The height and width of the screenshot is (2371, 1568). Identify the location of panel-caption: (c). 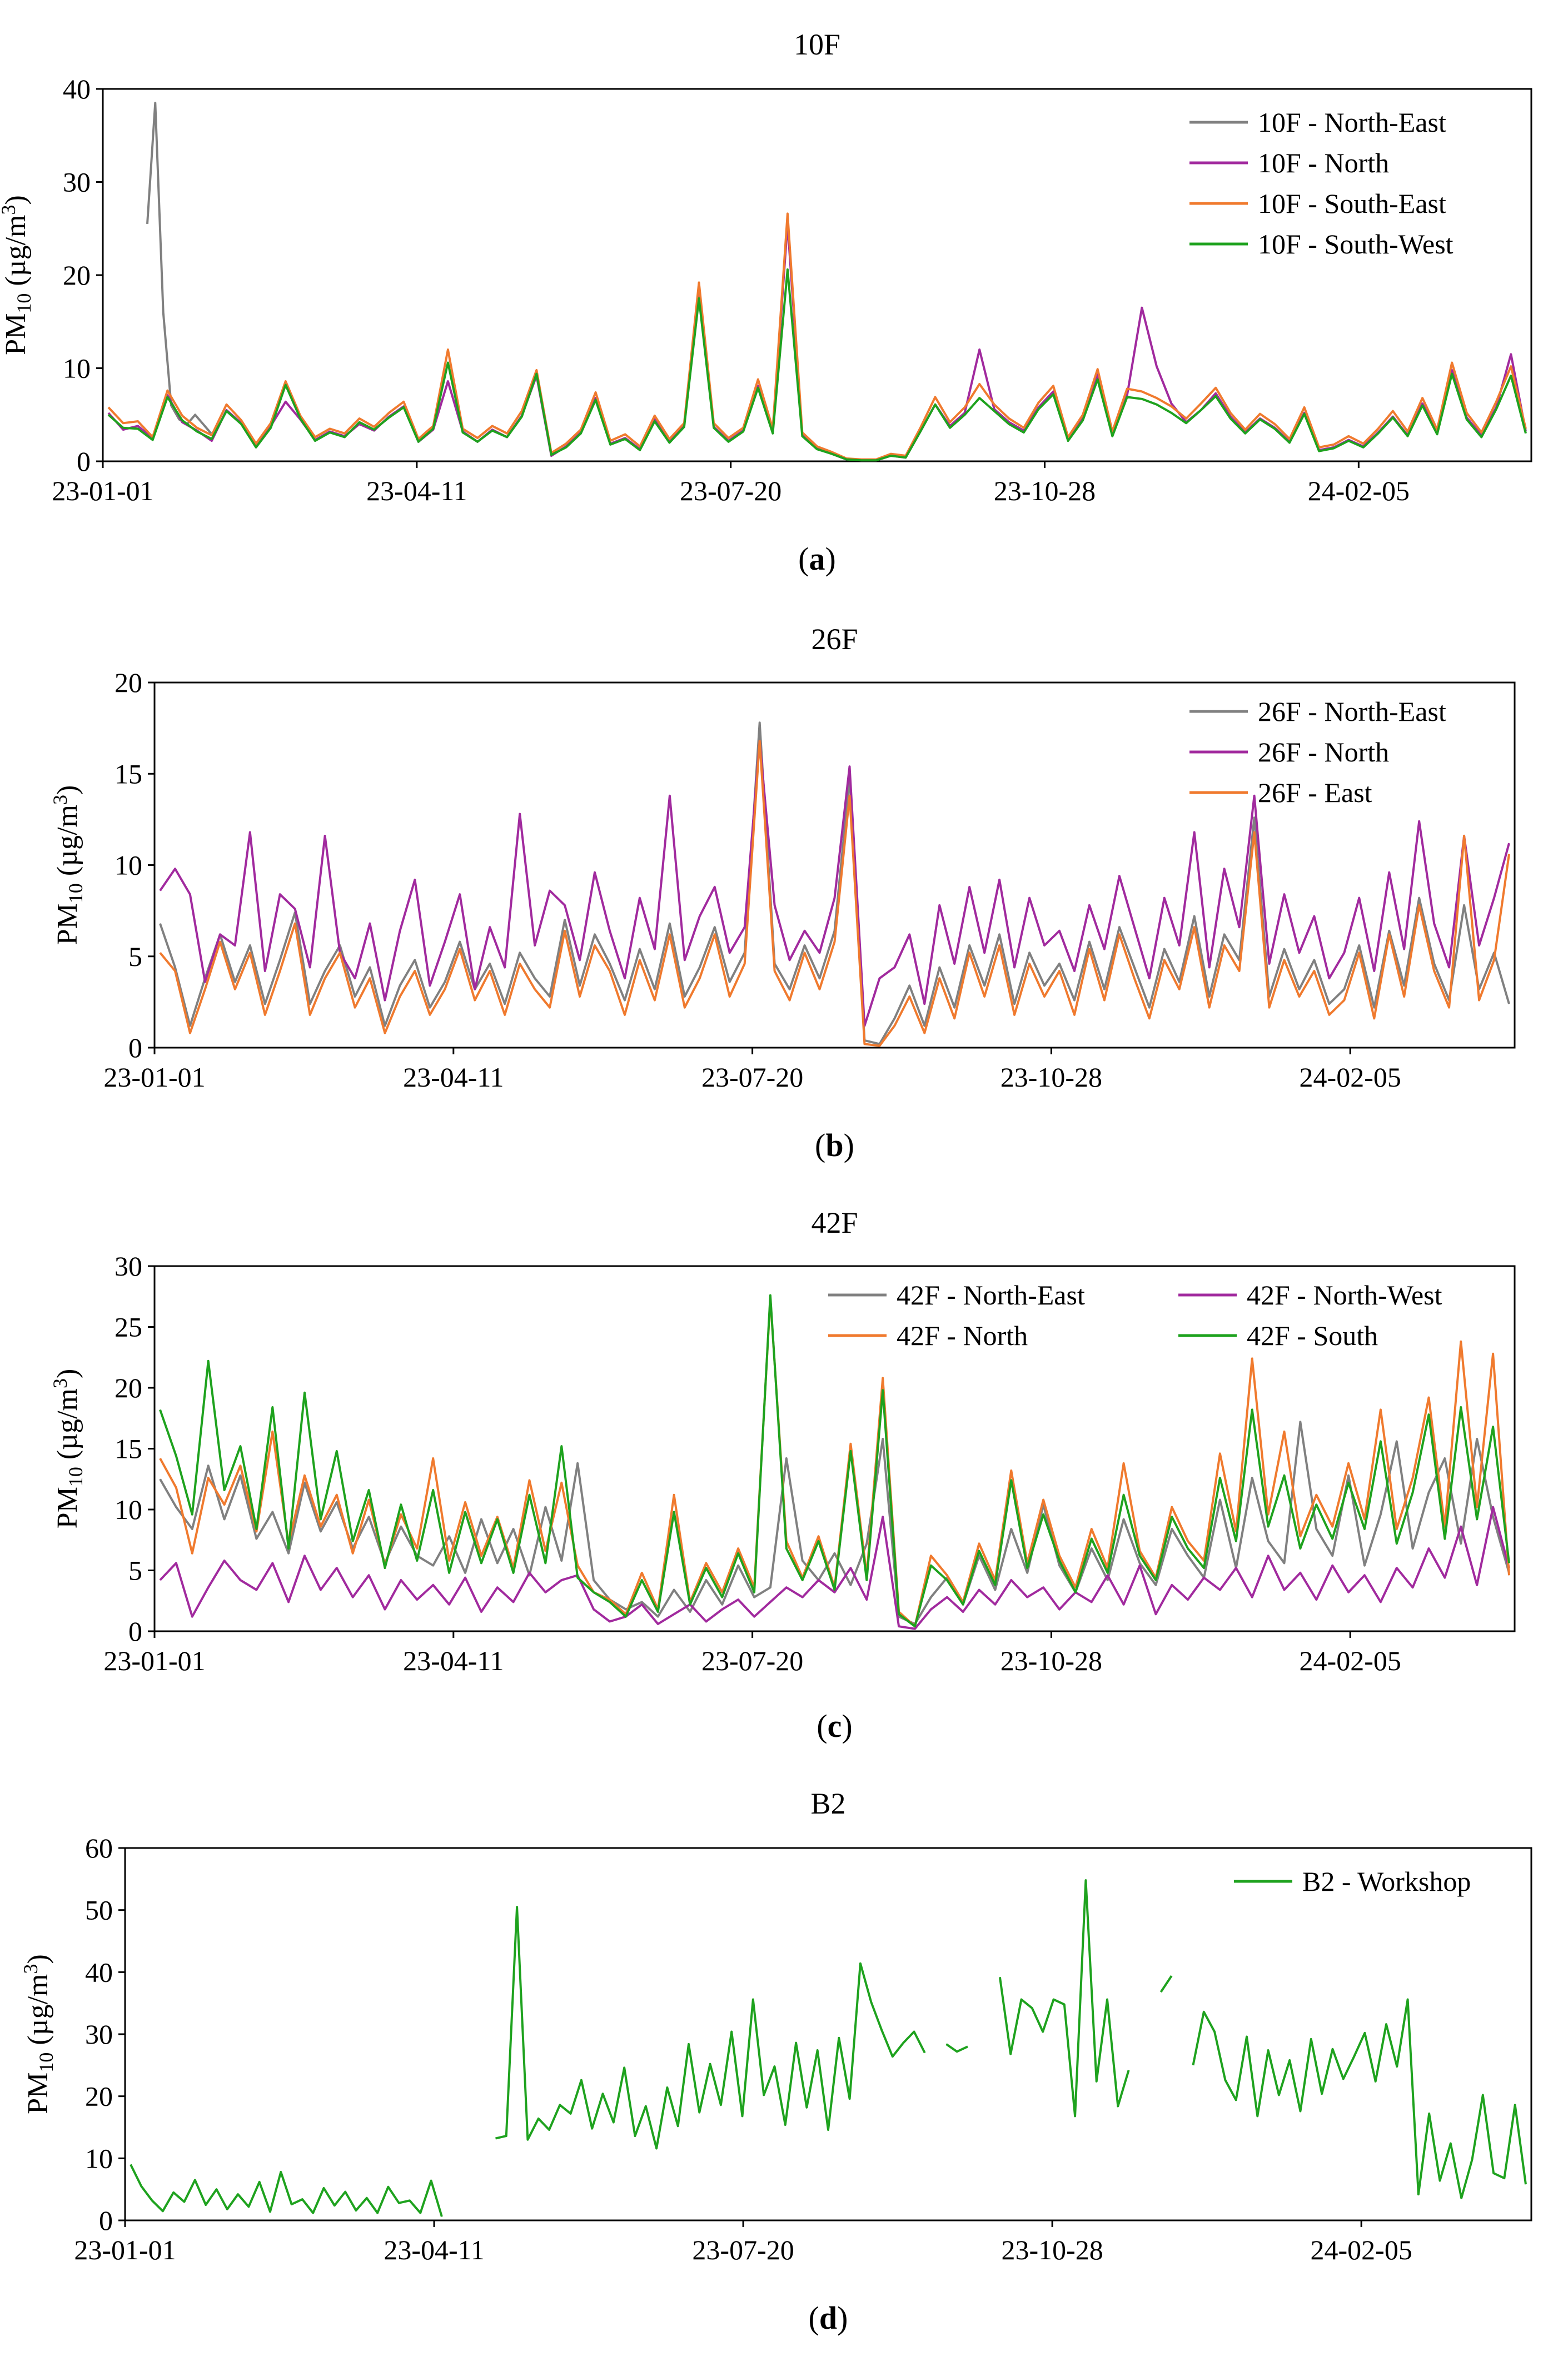
(834, 1726).